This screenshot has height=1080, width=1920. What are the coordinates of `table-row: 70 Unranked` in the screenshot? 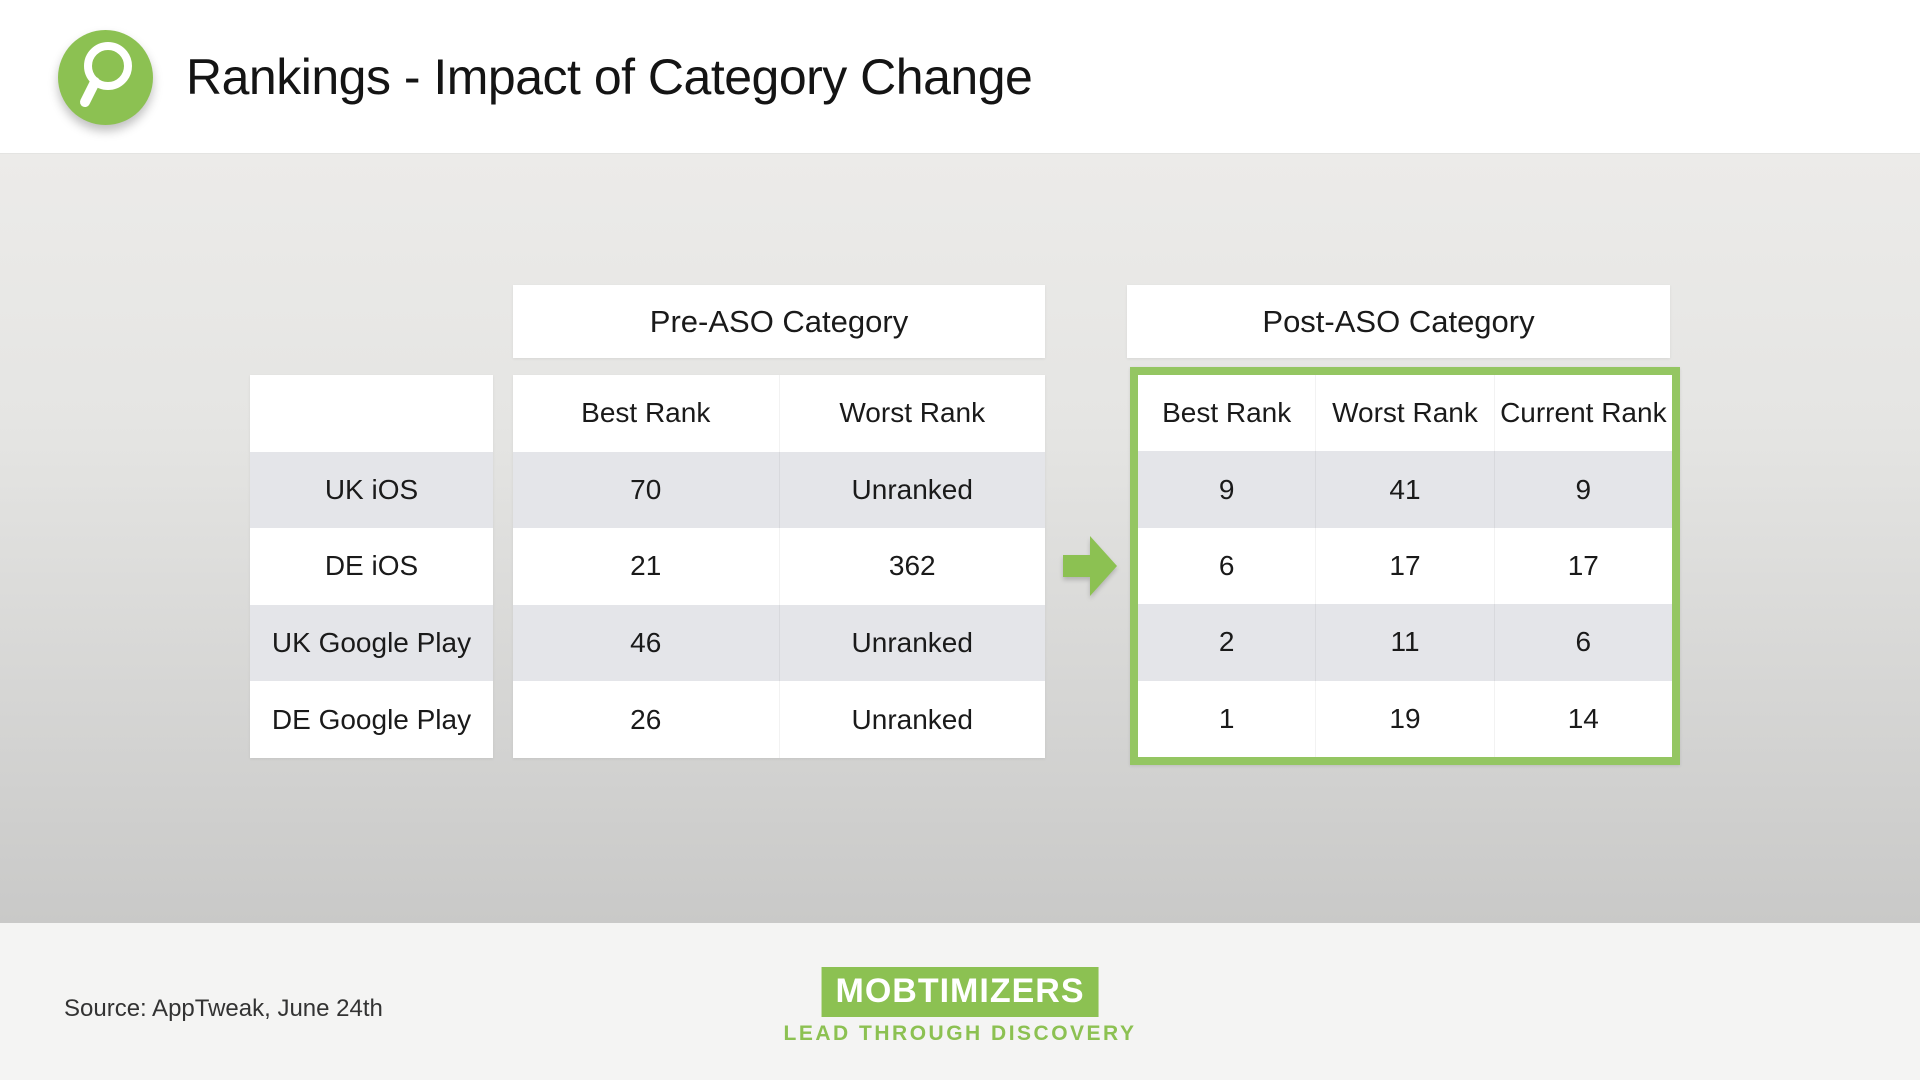 It's located at (779, 490).